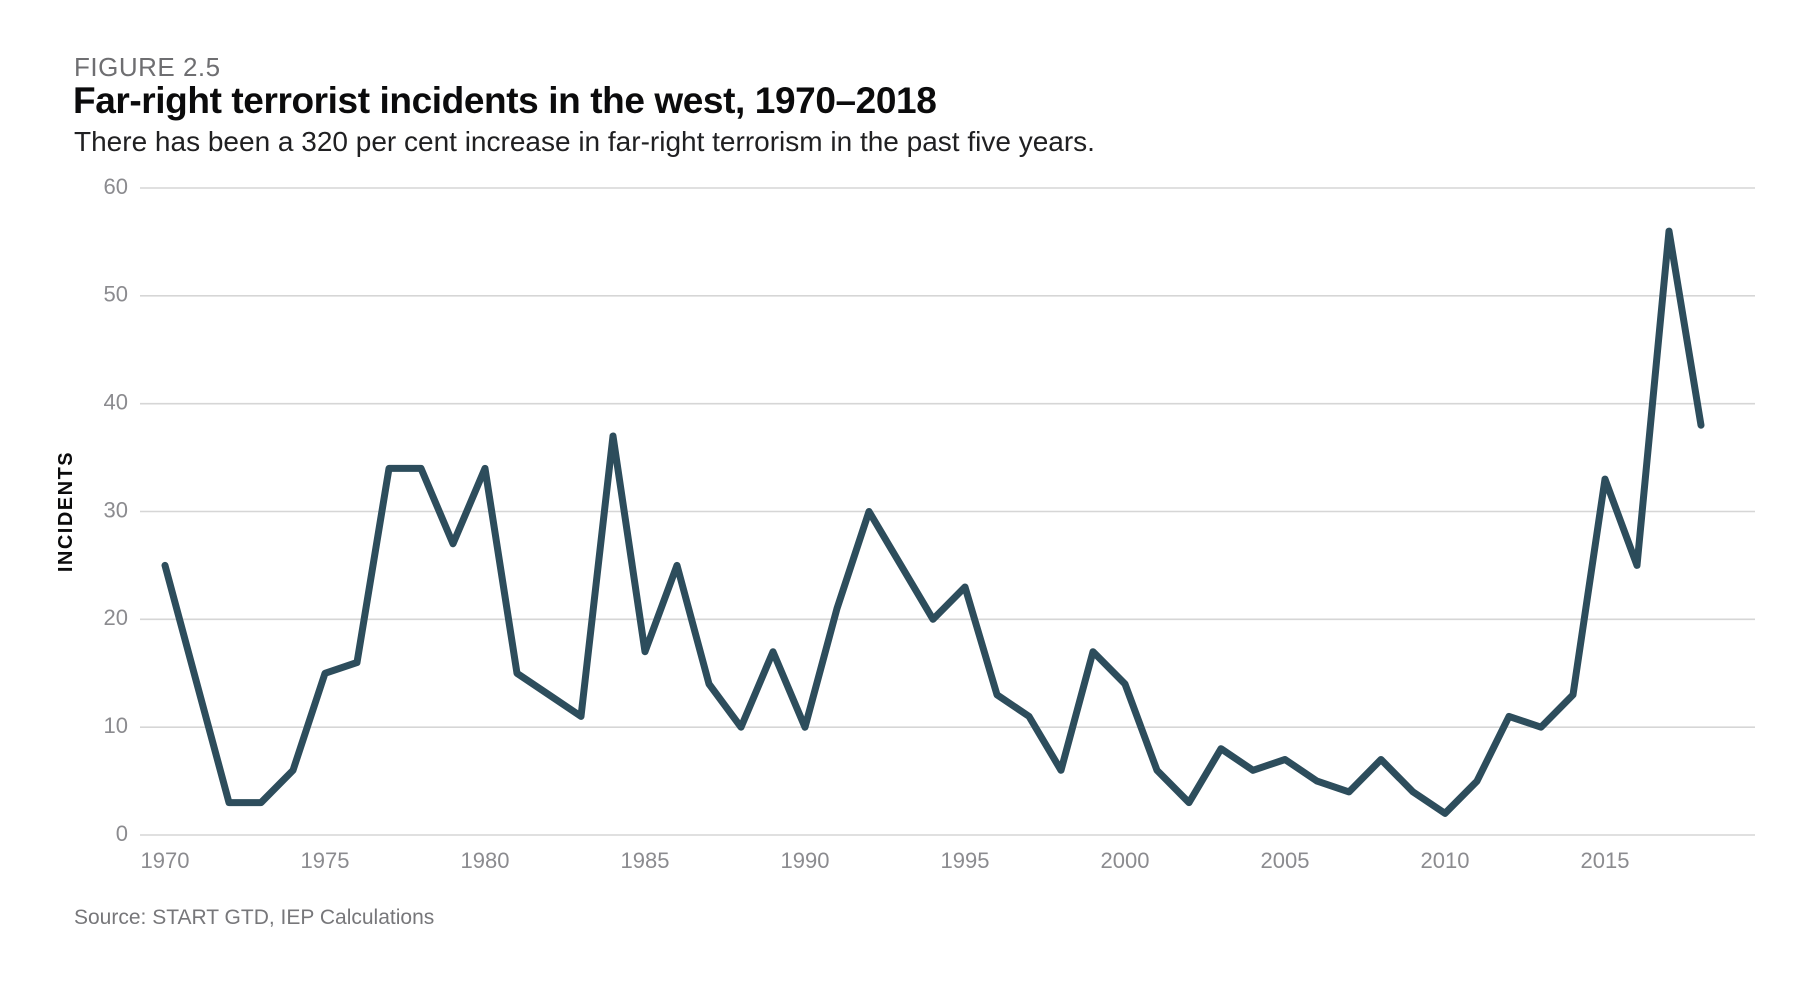 This screenshot has width=1808, height=996. What do you see at coordinates (116, 401) in the screenshot?
I see `y-axis-tick-label: 40` at bounding box center [116, 401].